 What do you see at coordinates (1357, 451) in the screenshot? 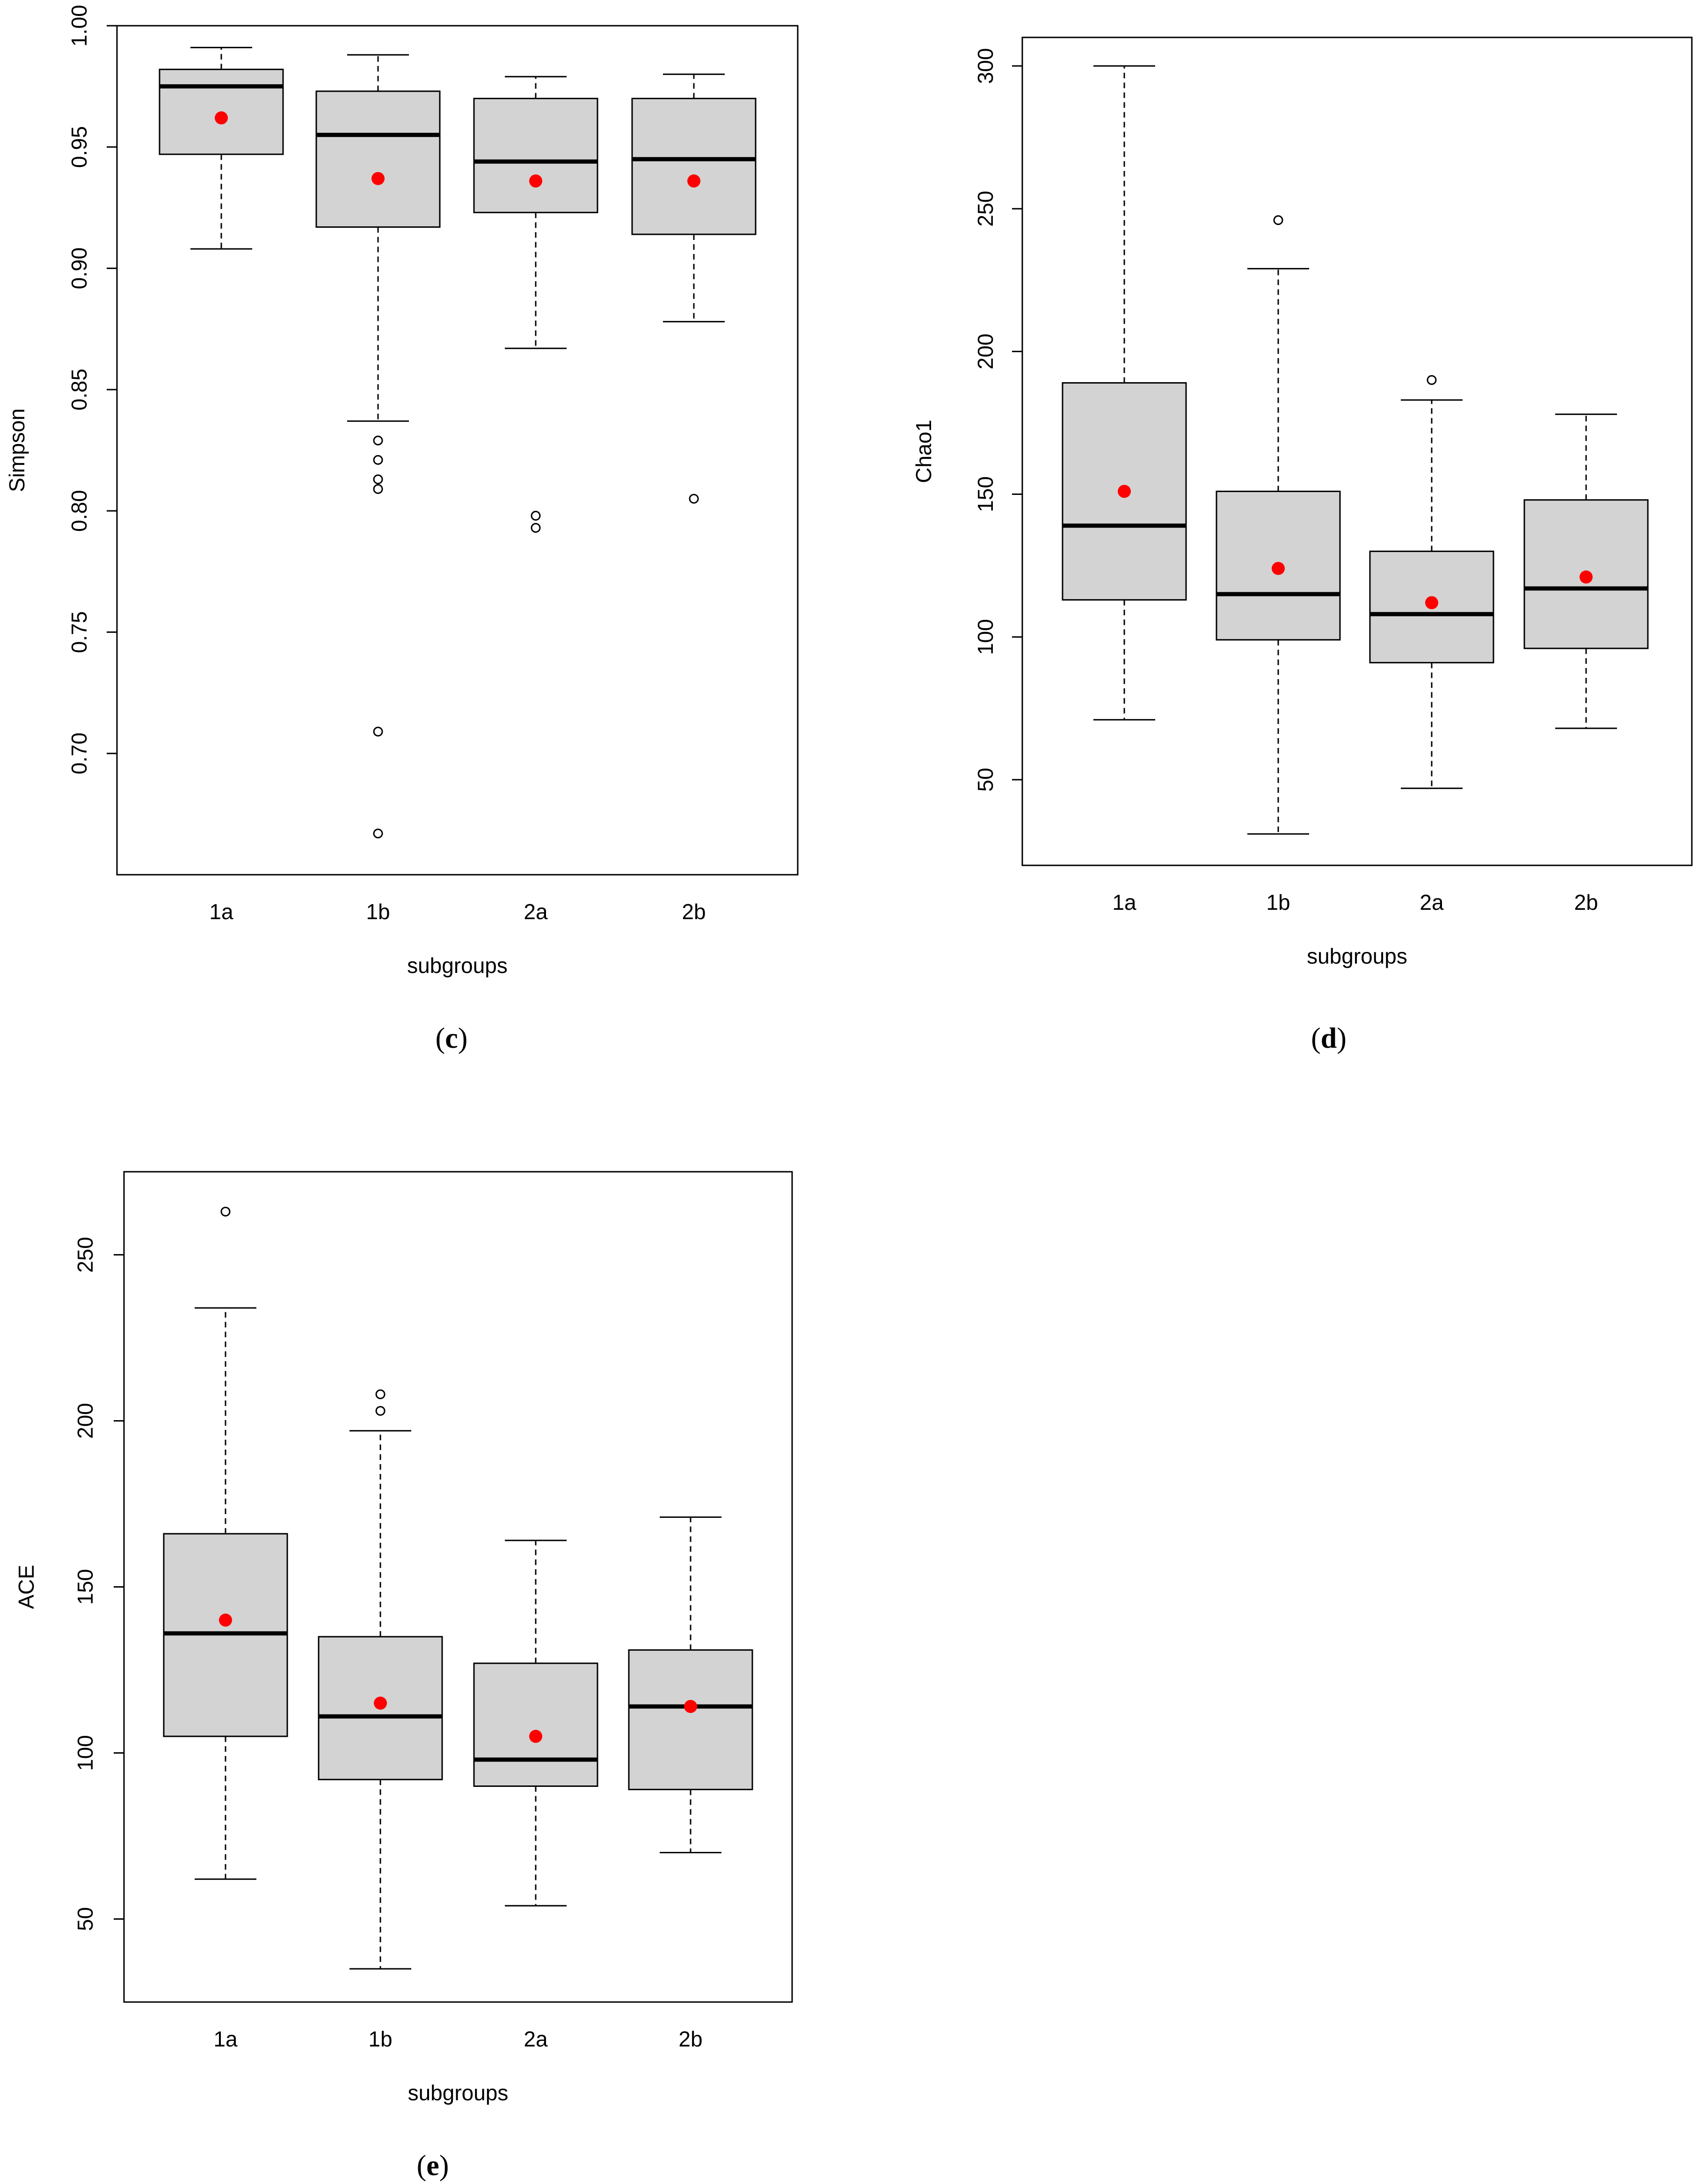
I see `plot-frame` at bounding box center [1357, 451].